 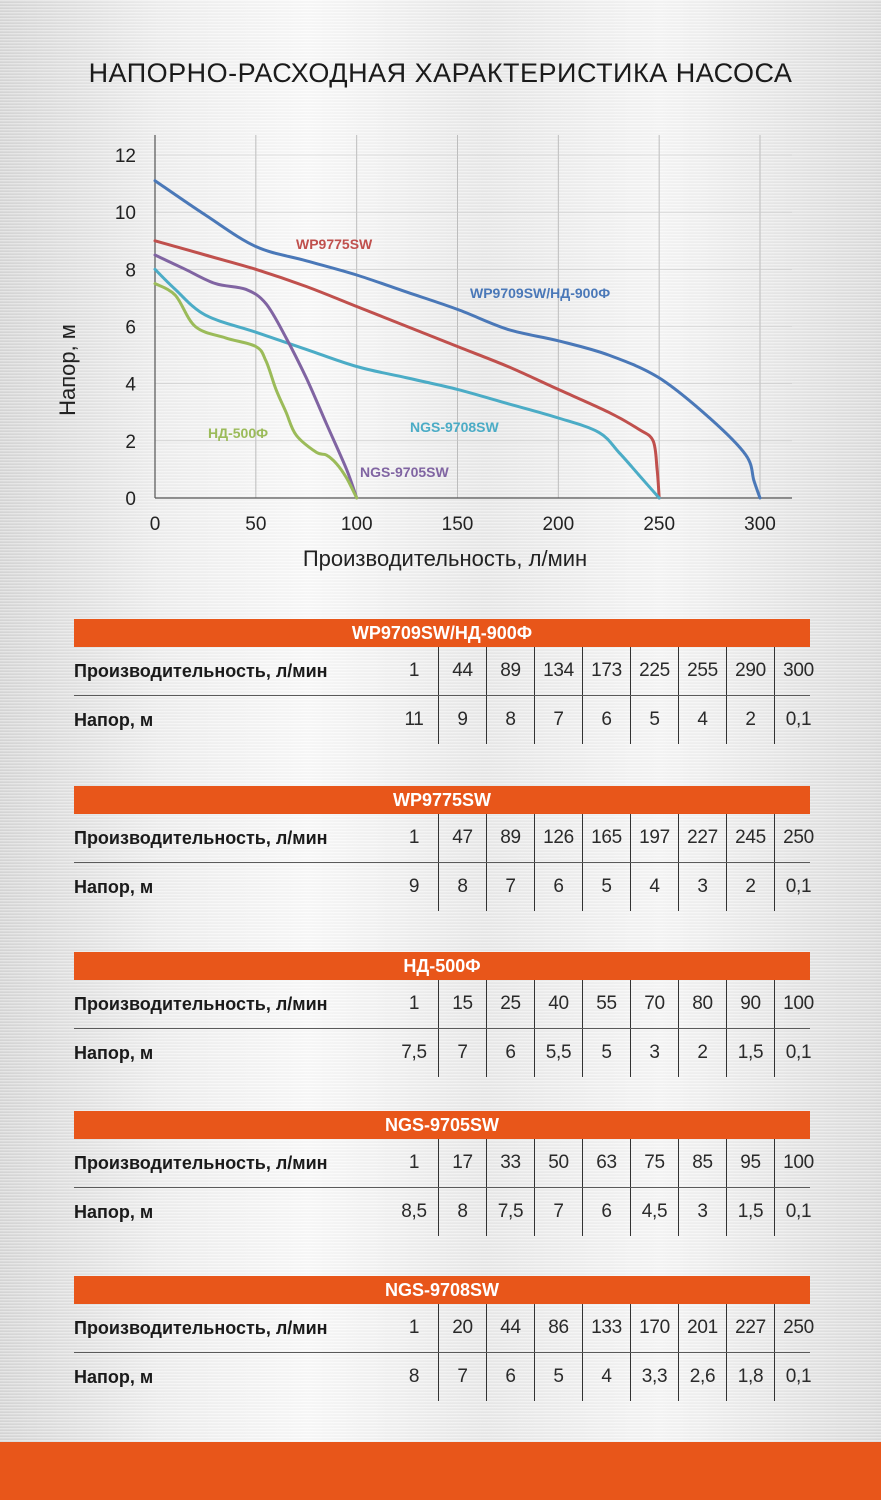 What do you see at coordinates (414, 1376) in the screenshot?
I see `table-cell: 8` at bounding box center [414, 1376].